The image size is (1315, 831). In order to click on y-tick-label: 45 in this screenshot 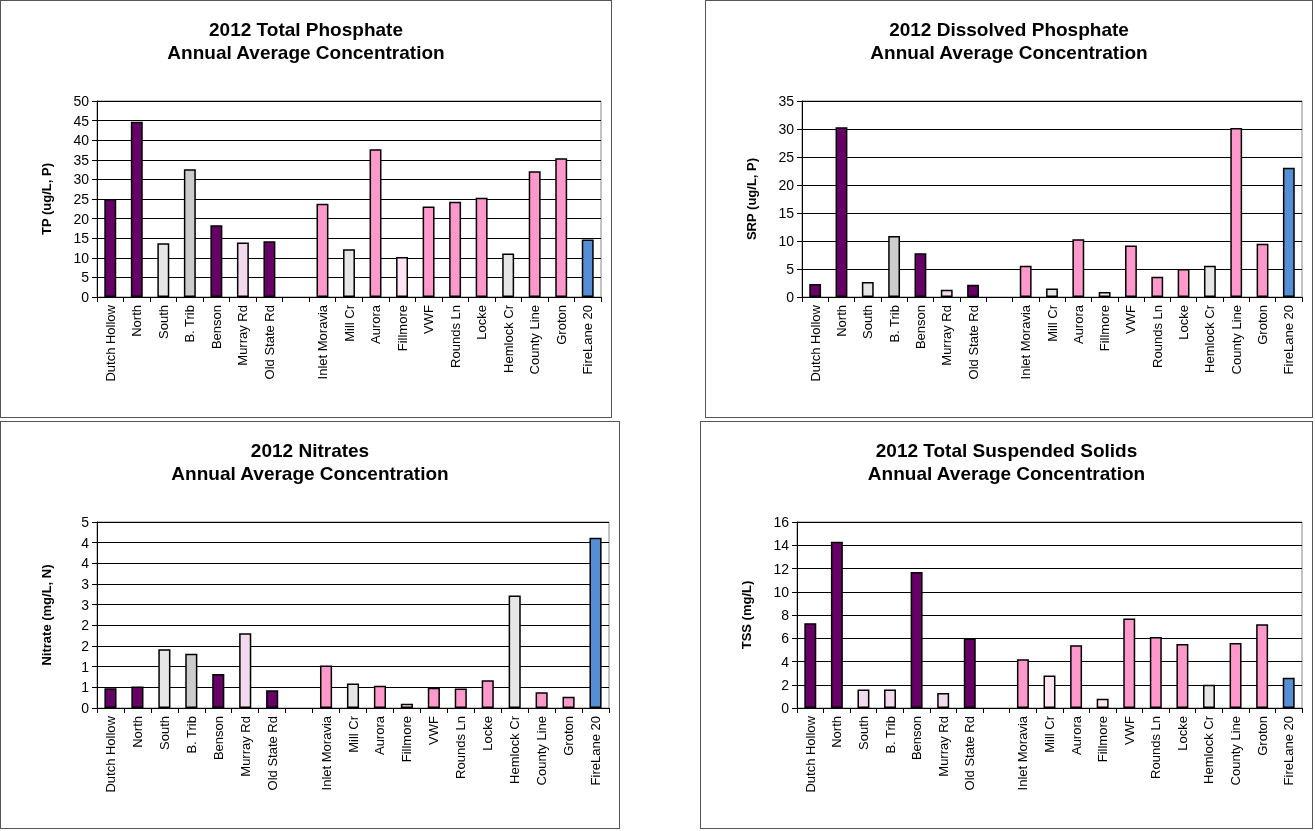, I will do `click(81, 120)`.